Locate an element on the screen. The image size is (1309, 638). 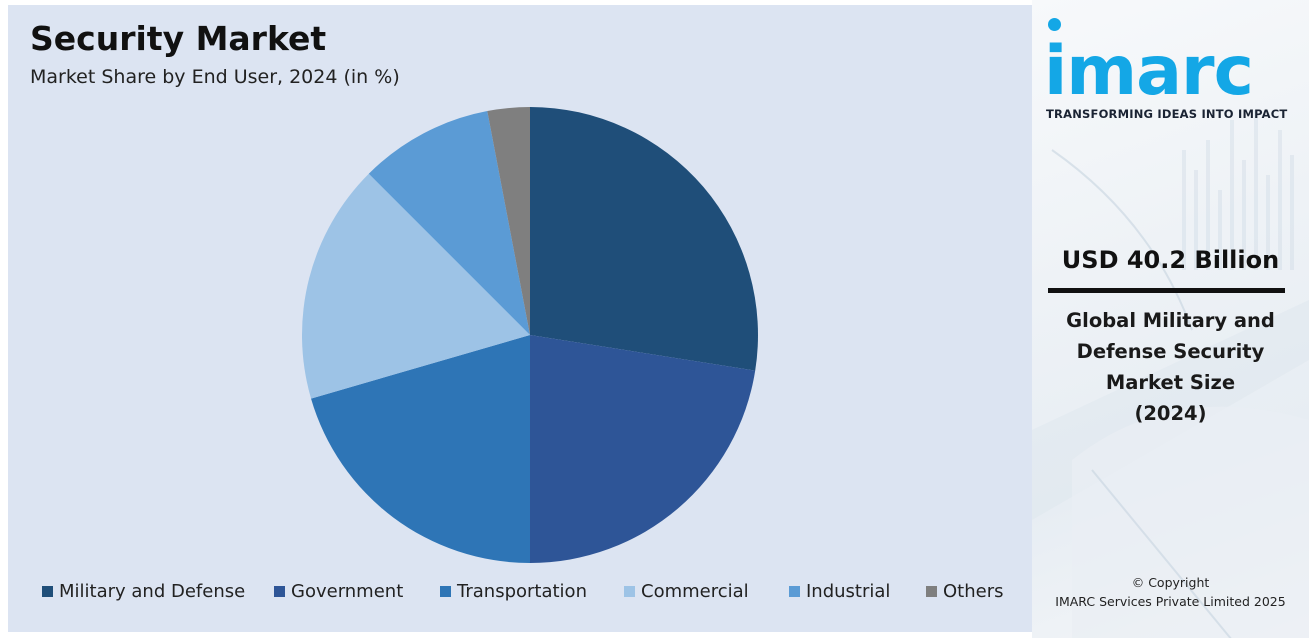
chart-title: Security Market is located at coordinates (178, 38).